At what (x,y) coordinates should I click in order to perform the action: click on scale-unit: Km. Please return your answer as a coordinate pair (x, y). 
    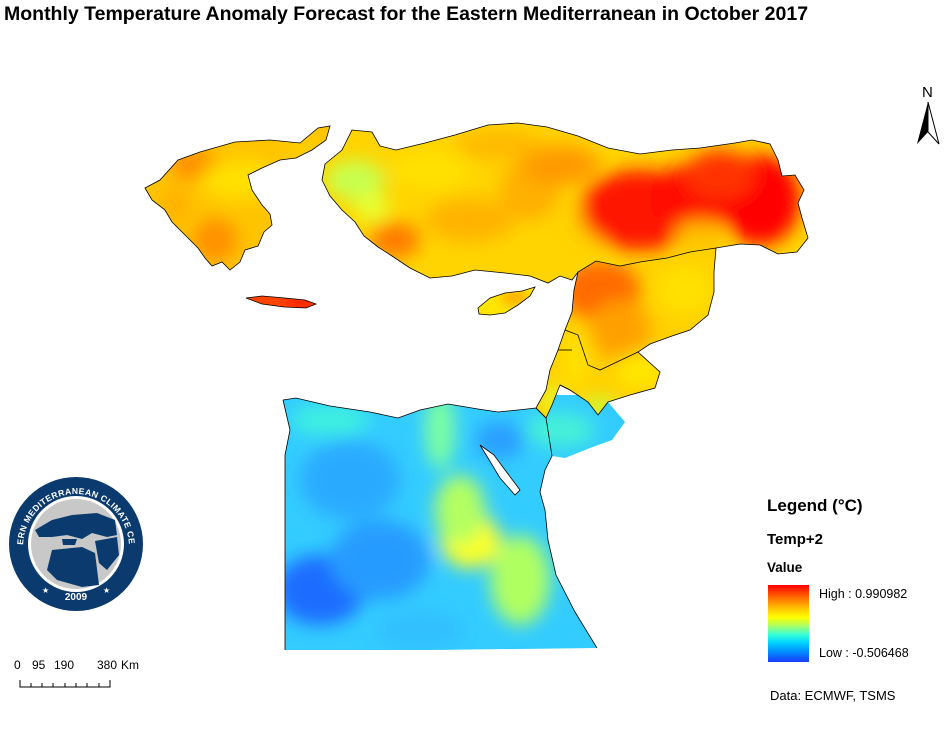
    Looking at the image, I should click on (130, 665).